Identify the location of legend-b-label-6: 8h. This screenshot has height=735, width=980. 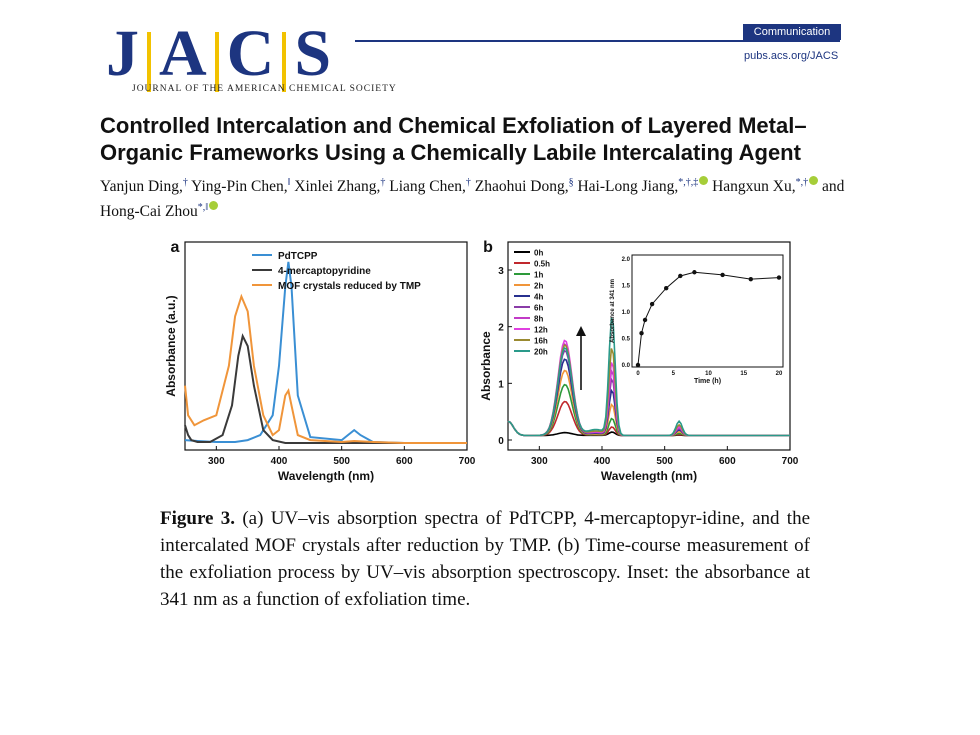
(538, 319).